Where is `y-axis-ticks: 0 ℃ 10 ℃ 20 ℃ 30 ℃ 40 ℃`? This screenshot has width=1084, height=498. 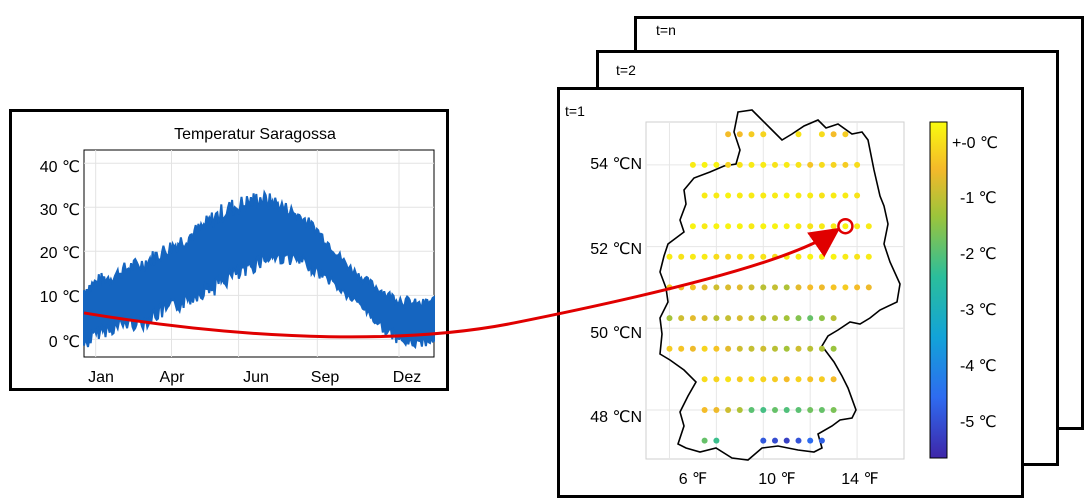 y-axis-ticks: 0 ℃ 10 ℃ 20 ℃ 30 ℃ 40 ℃ is located at coordinates (60, 255).